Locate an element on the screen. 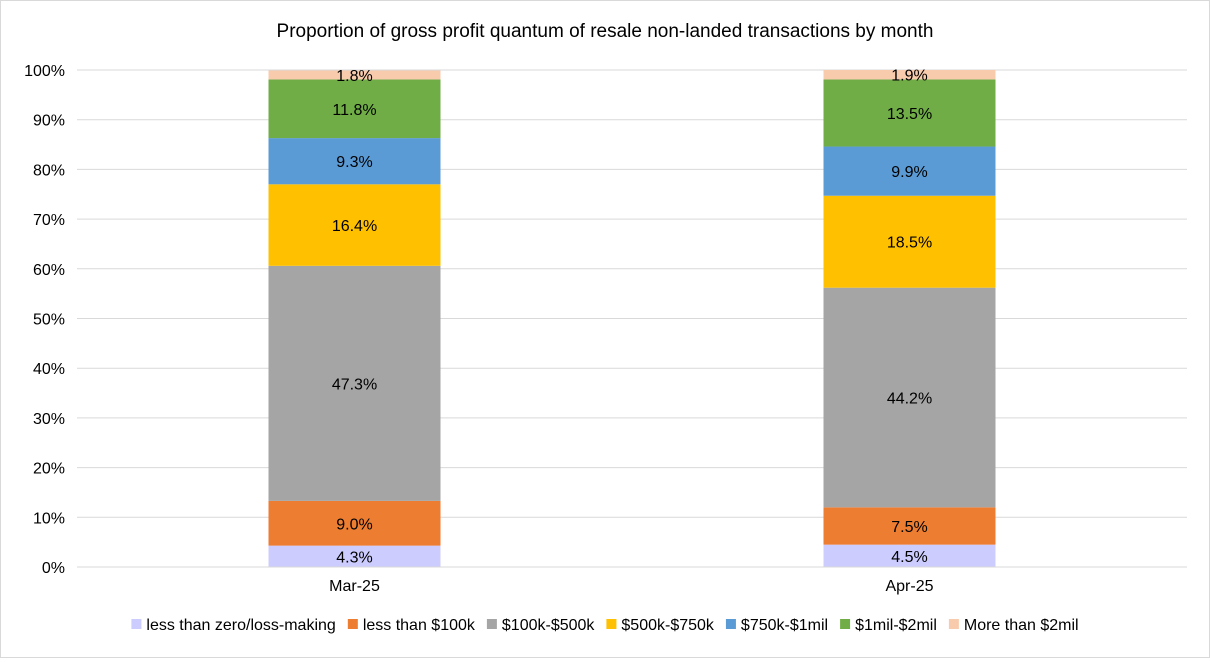  data-label: 1.9% is located at coordinates (909, 76).